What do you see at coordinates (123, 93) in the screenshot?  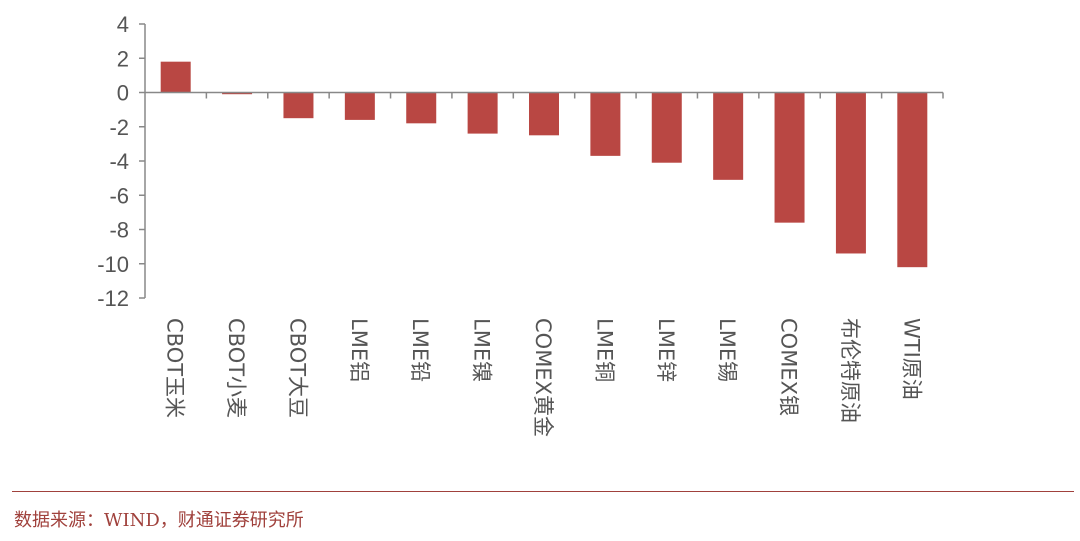 I see `y-tick-label: 0` at bounding box center [123, 93].